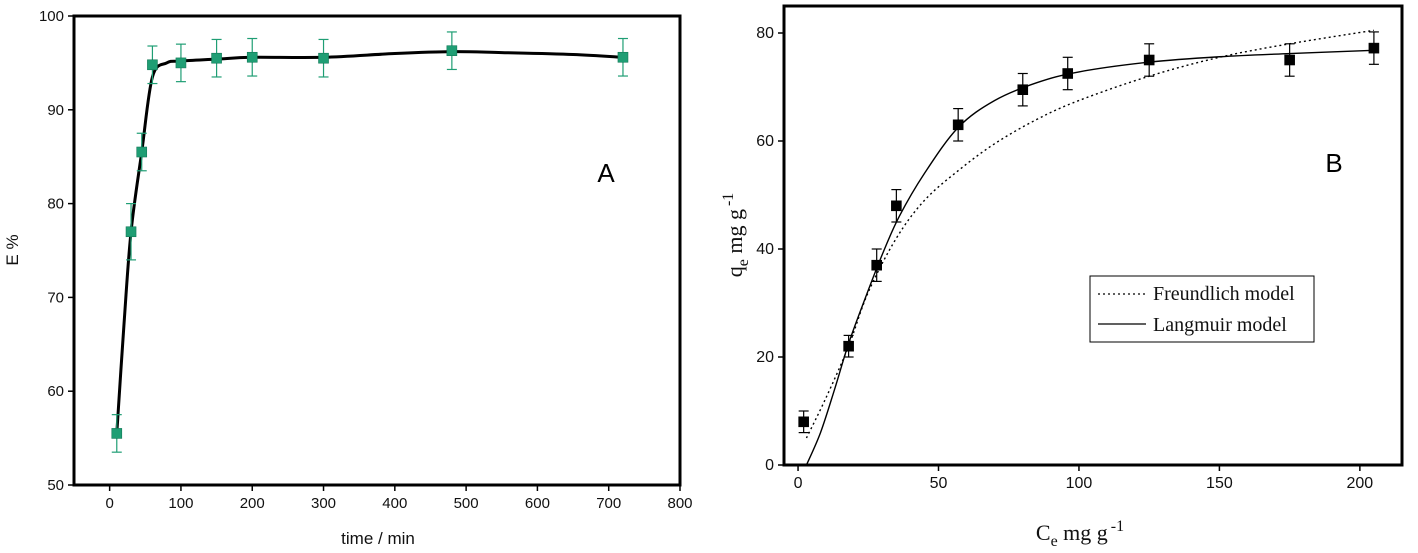 The image size is (1418, 553). I want to click on y-title-sub: e, so click(743, 262).